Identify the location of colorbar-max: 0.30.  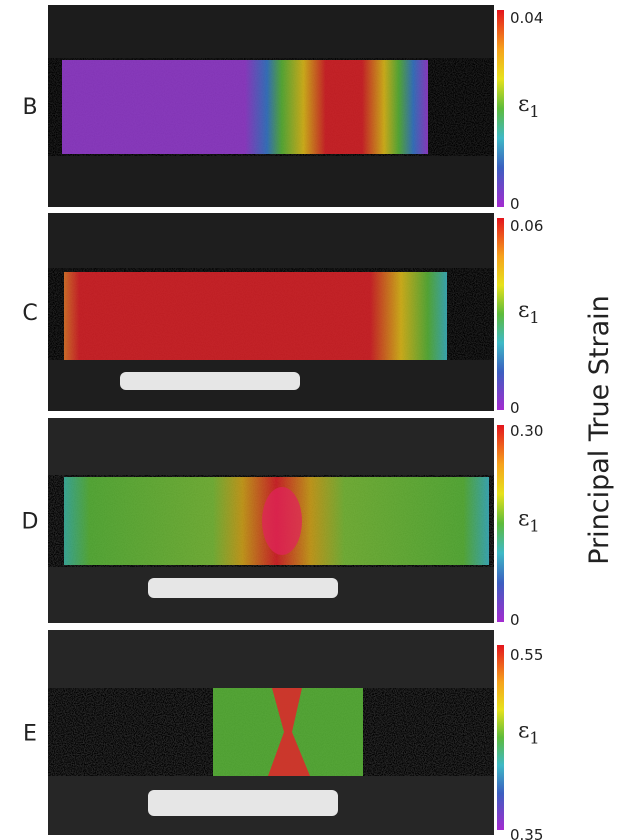
(526, 431).